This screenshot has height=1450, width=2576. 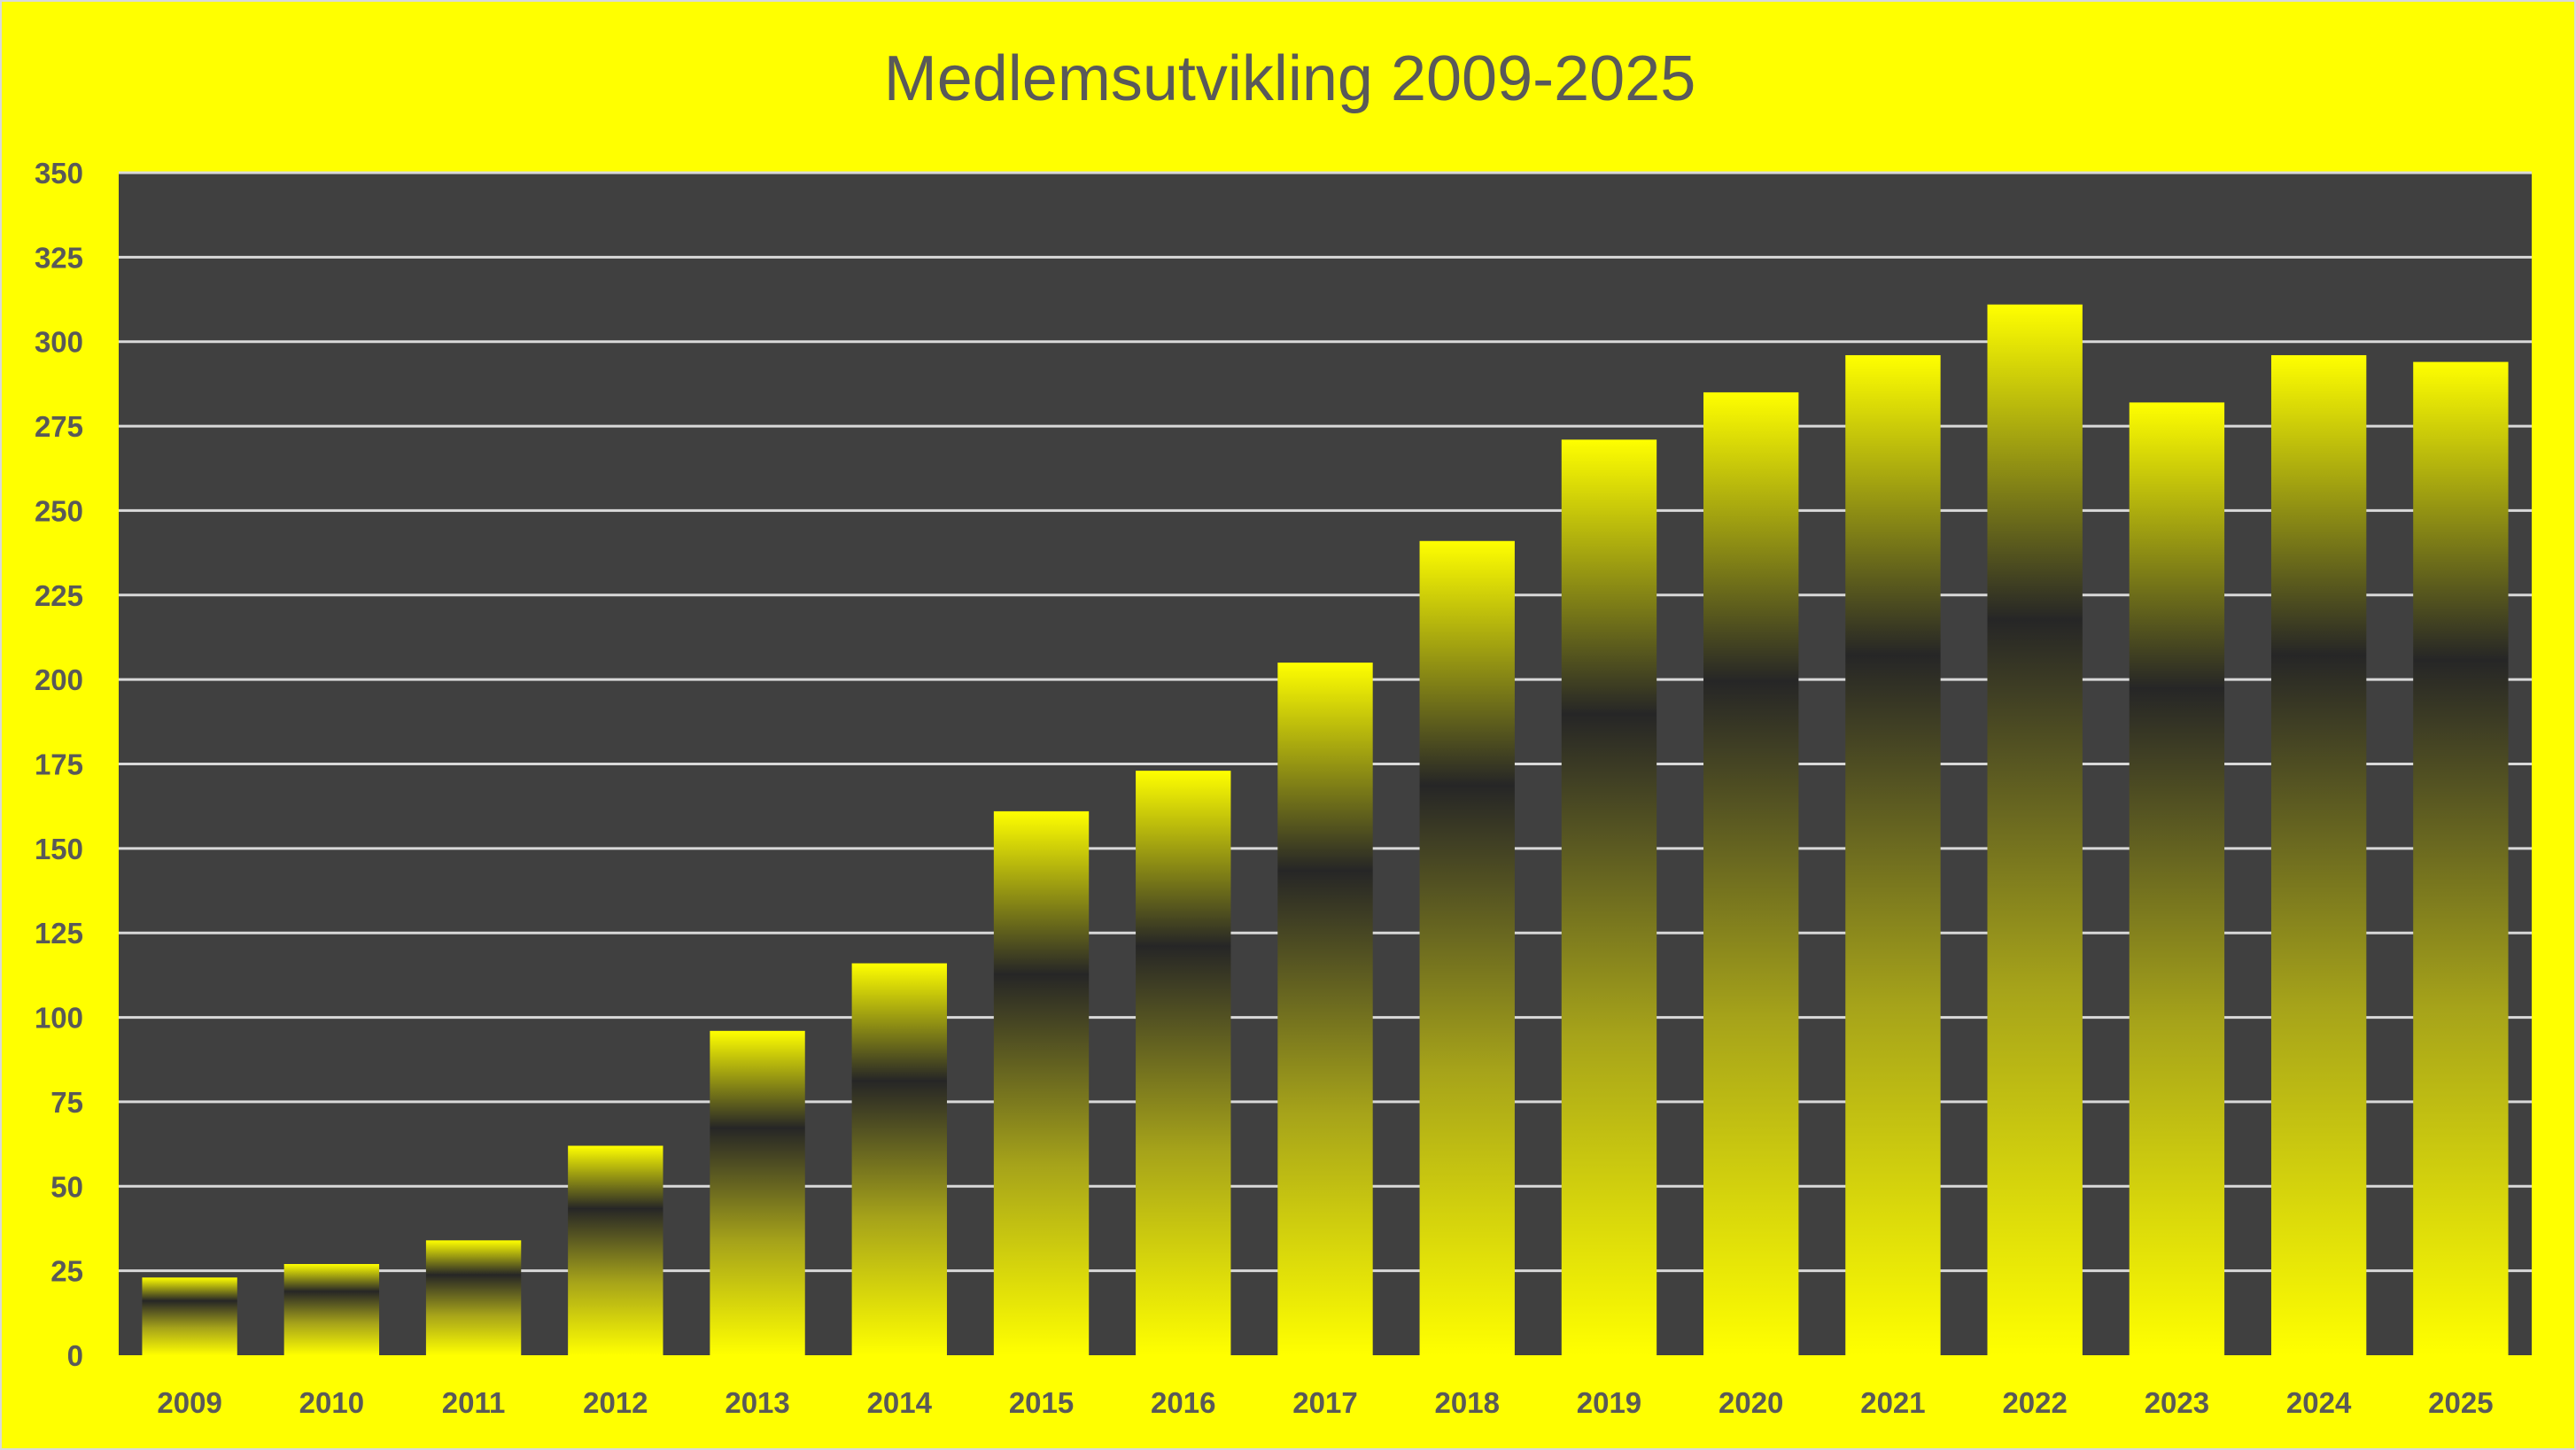 I want to click on y-tick-label: 300, so click(x=59, y=342).